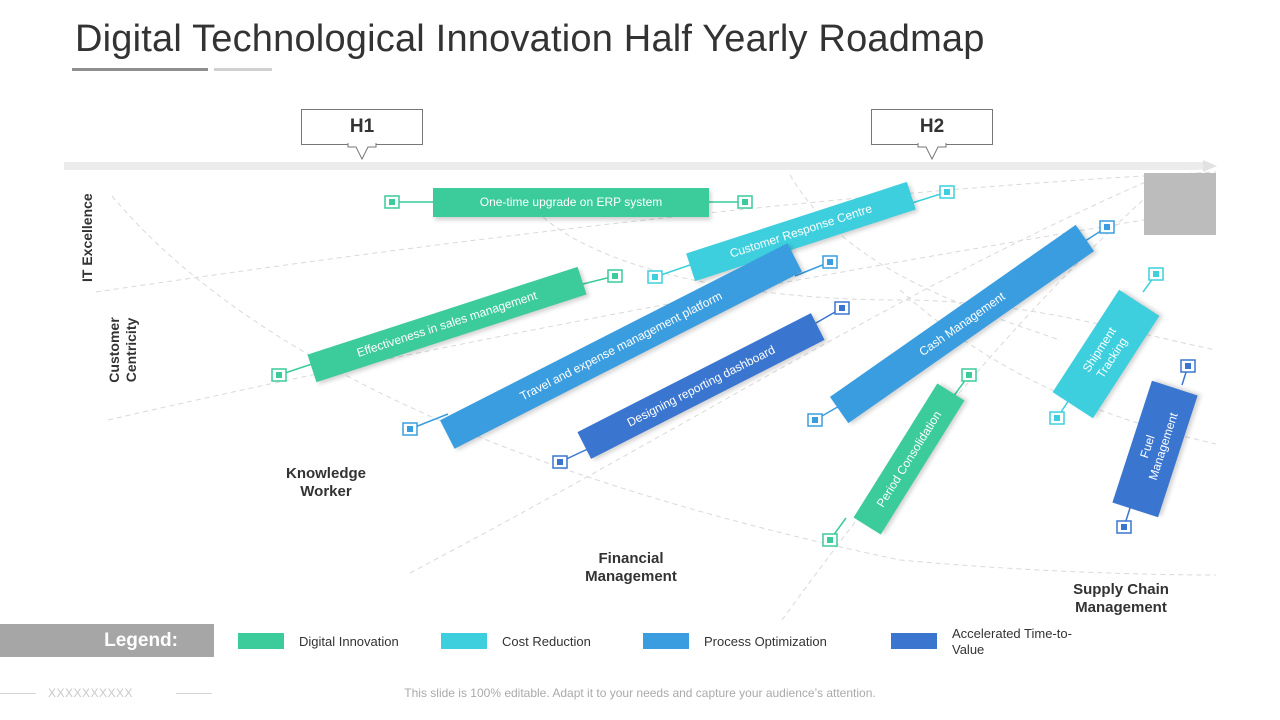  I want to click on zone-knowledge-worker: Knowledge Worker, so click(325, 482).